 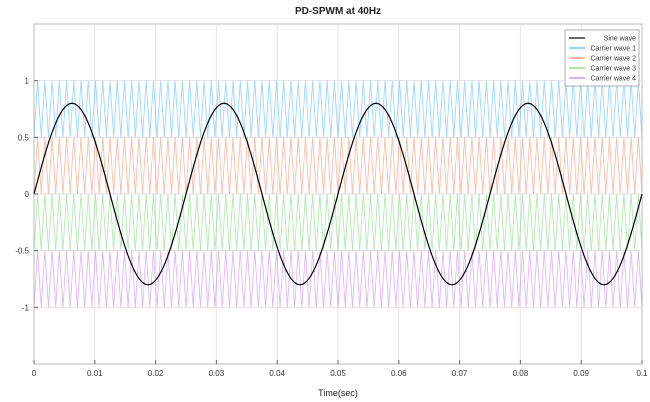 I want to click on x-axis-ticks: 0 0.01 0.02 0.03 0.04 0.05 0.06 0.07 0.08 0.09 0.1, so click(x=340, y=369).